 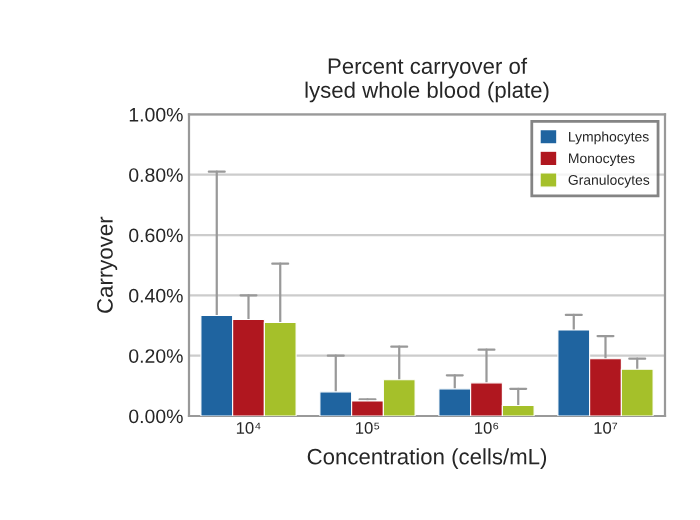 What do you see at coordinates (156, 356) in the screenshot?
I see `y-tick-label: 0.20%` at bounding box center [156, 356].